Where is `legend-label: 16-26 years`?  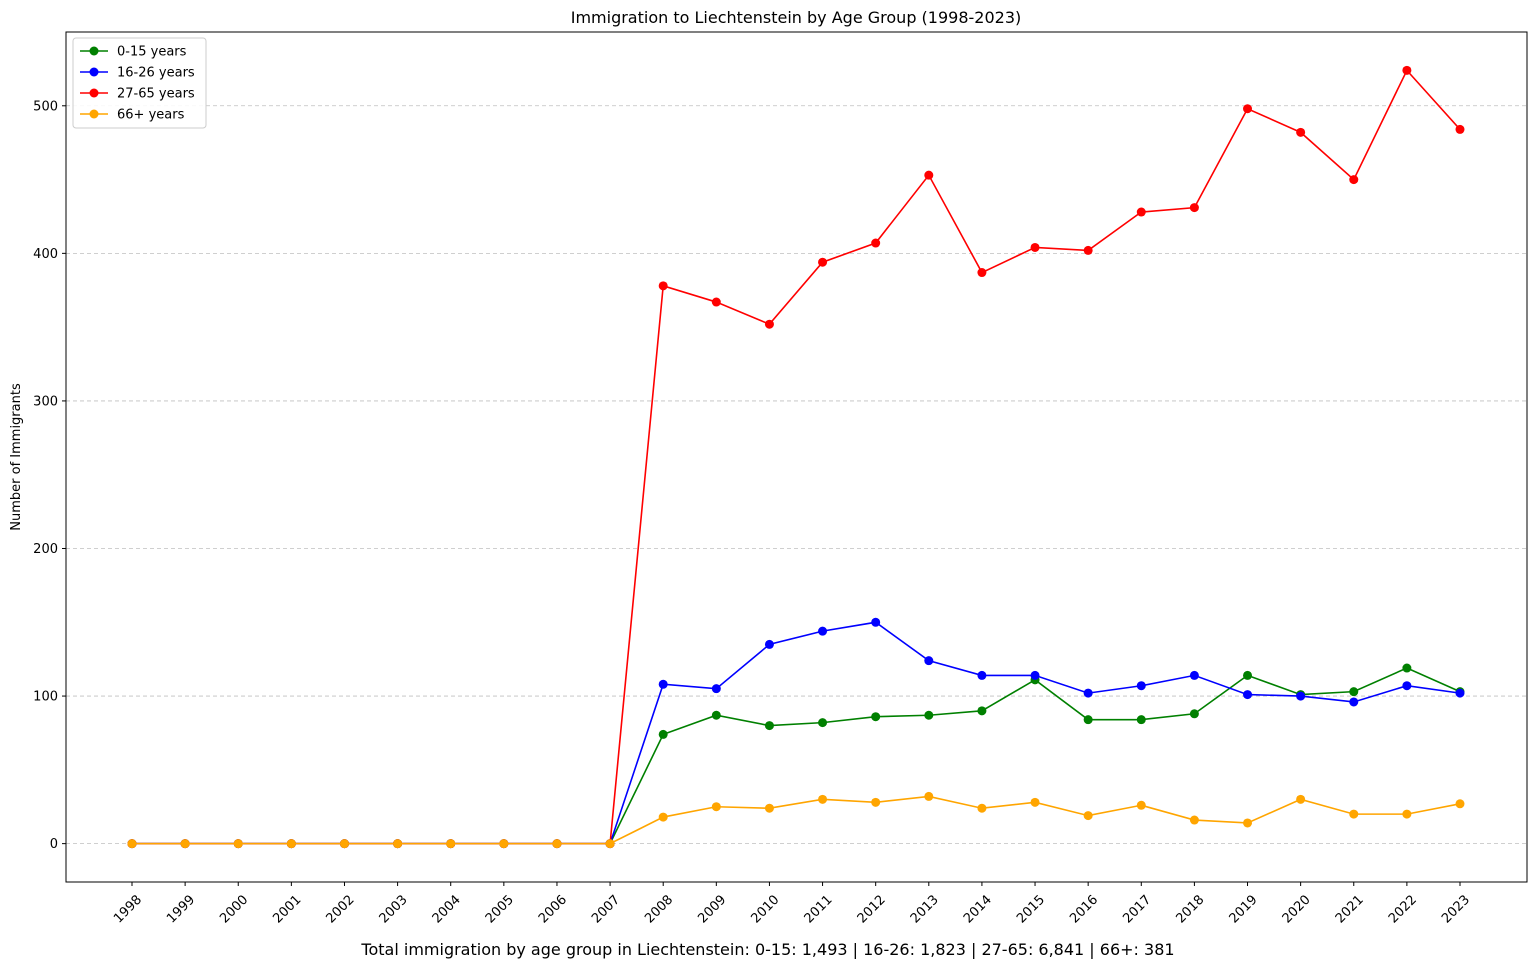 legend-label: 16-26 years is located at coordinates (156, 73).